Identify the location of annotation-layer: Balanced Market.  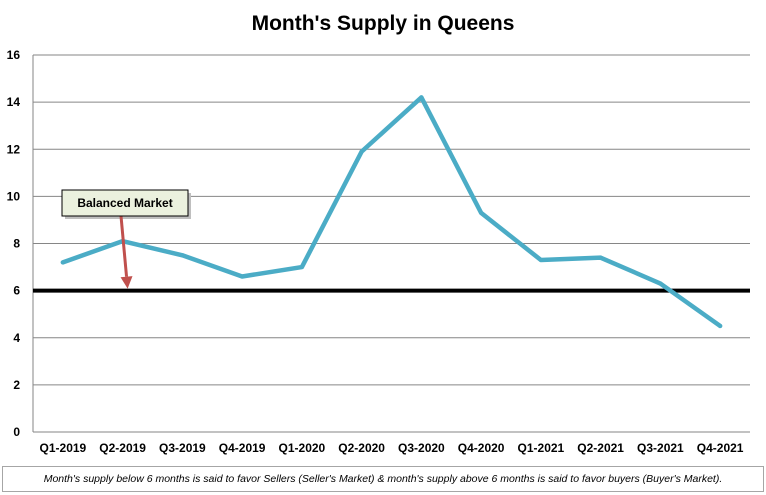
(126, 239).